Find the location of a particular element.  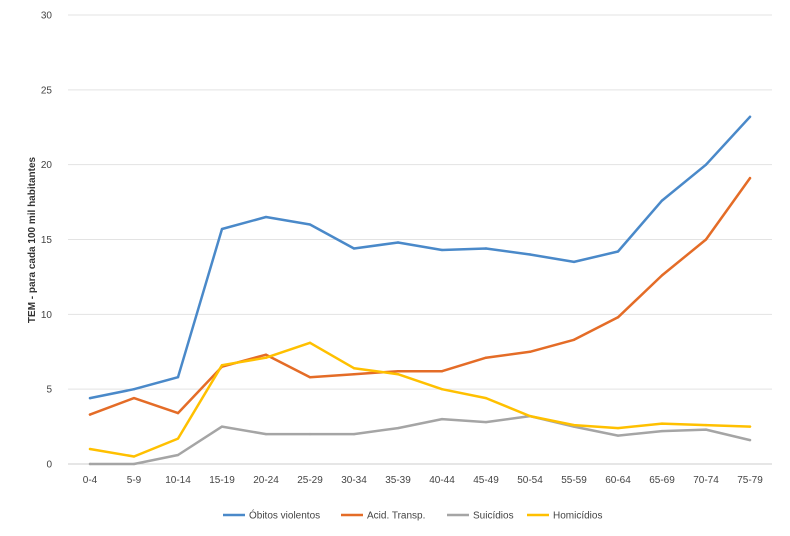

x-tick-label: 75-79 is located at coordinates (750, 480).